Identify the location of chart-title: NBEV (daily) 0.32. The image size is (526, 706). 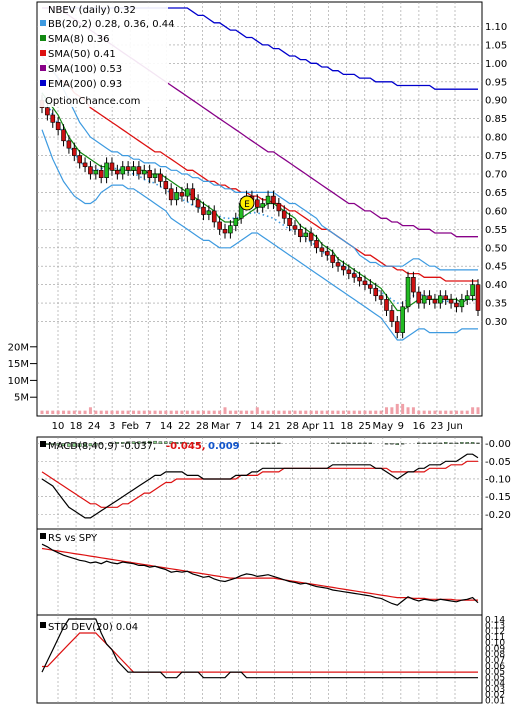
(92, 10).